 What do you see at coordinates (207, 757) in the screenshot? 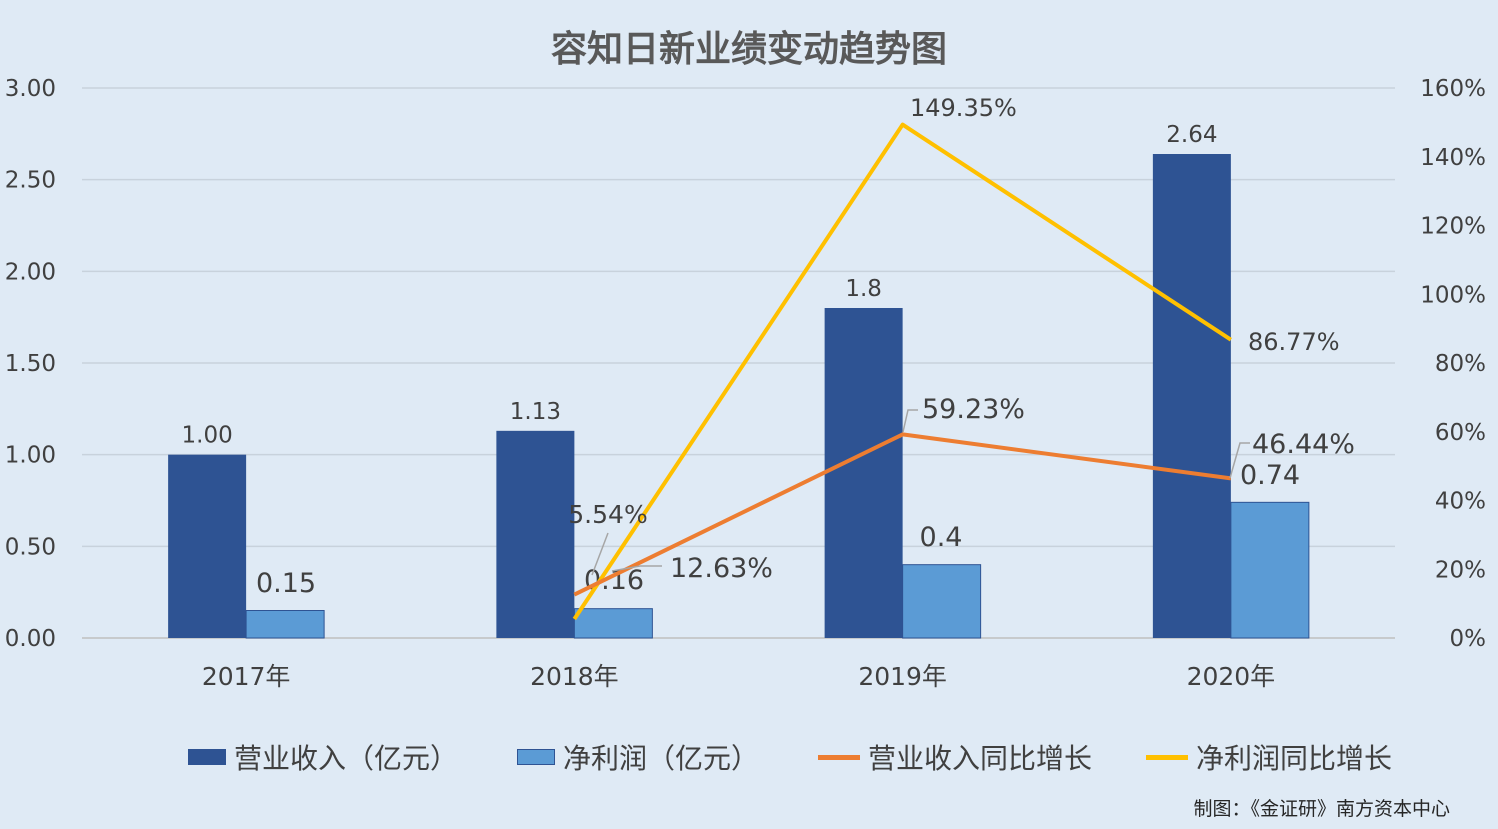
I see `legend-swatch-revenue` at bounding box center [207, 757].